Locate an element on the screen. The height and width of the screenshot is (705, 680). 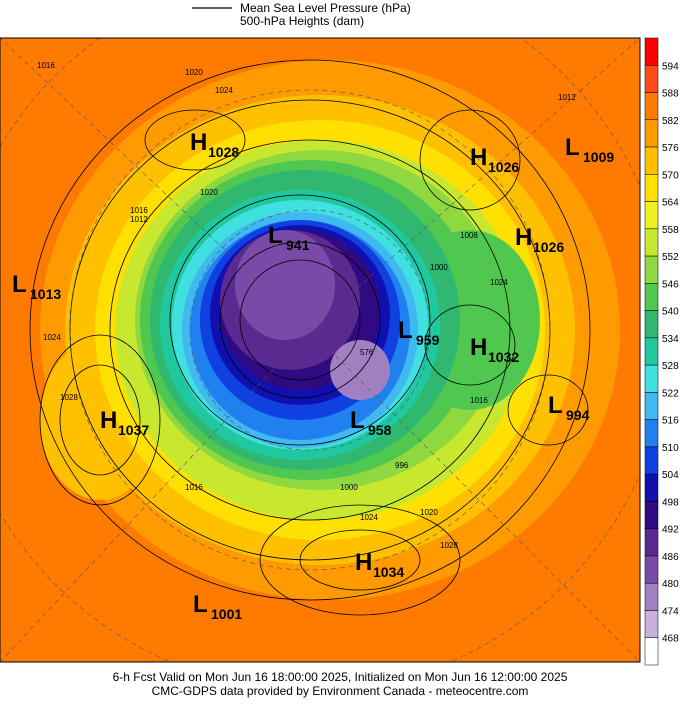
colorbar-tick-label: 564 is located at coordinates (670, 203).